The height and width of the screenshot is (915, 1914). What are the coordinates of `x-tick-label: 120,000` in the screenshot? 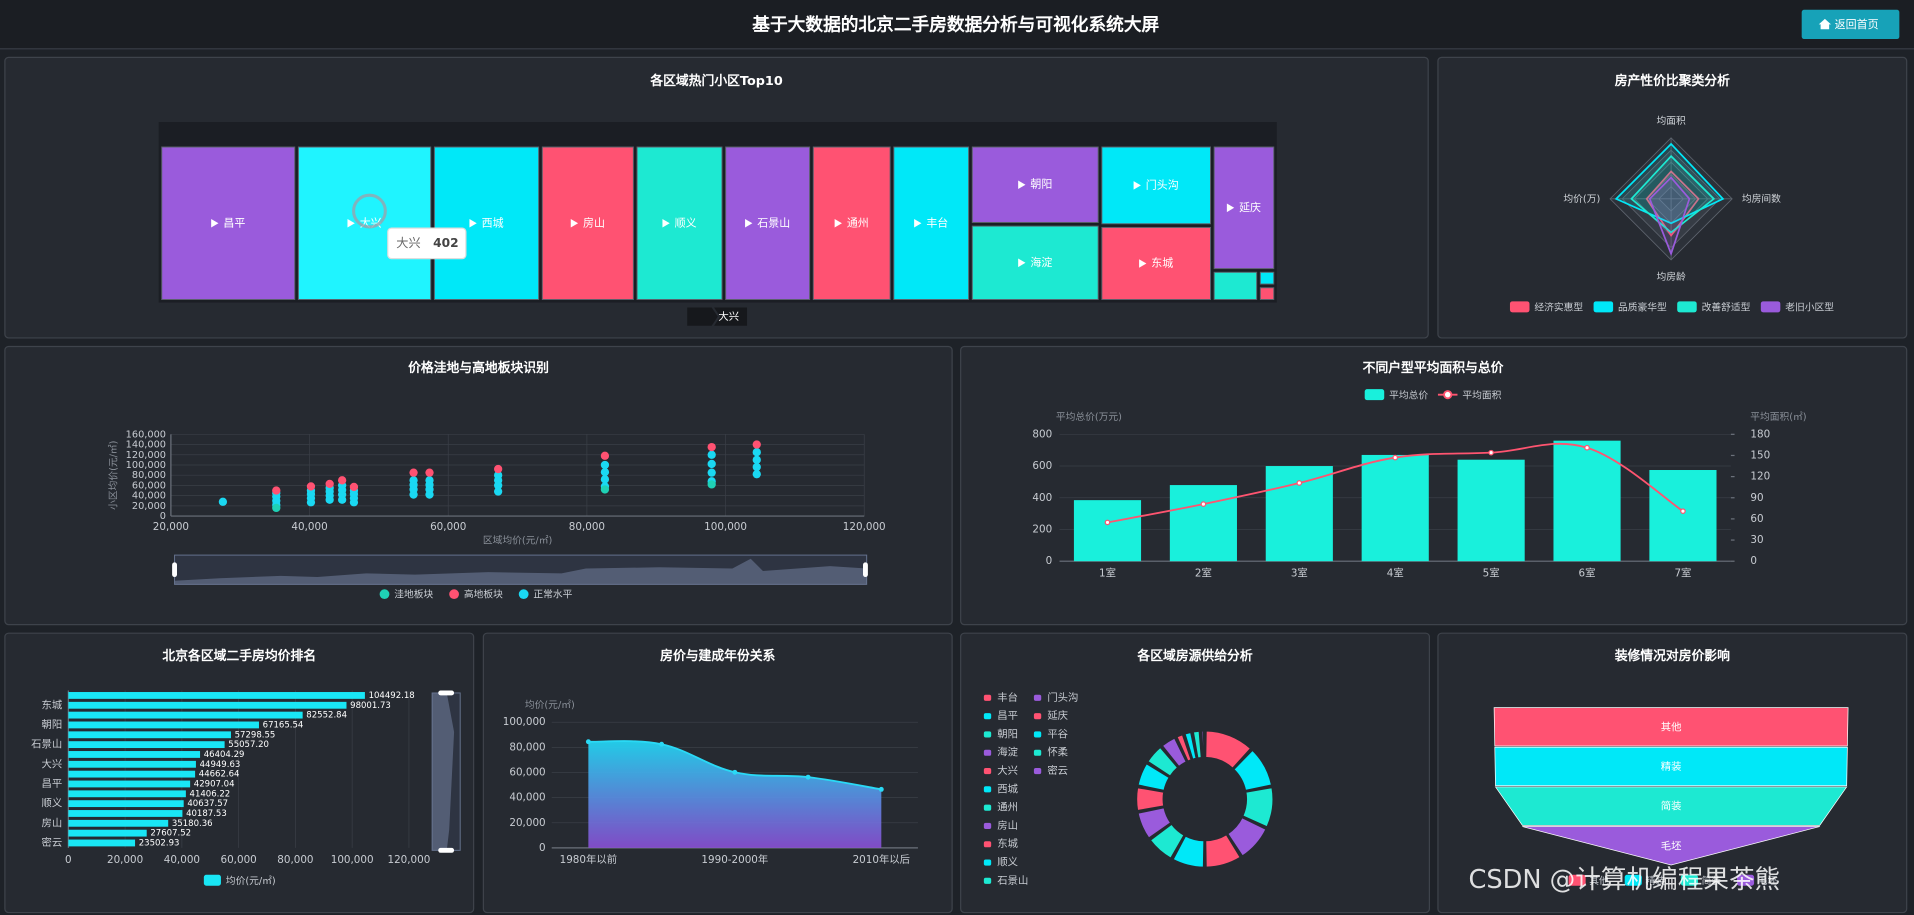 It's located at (864, 527).